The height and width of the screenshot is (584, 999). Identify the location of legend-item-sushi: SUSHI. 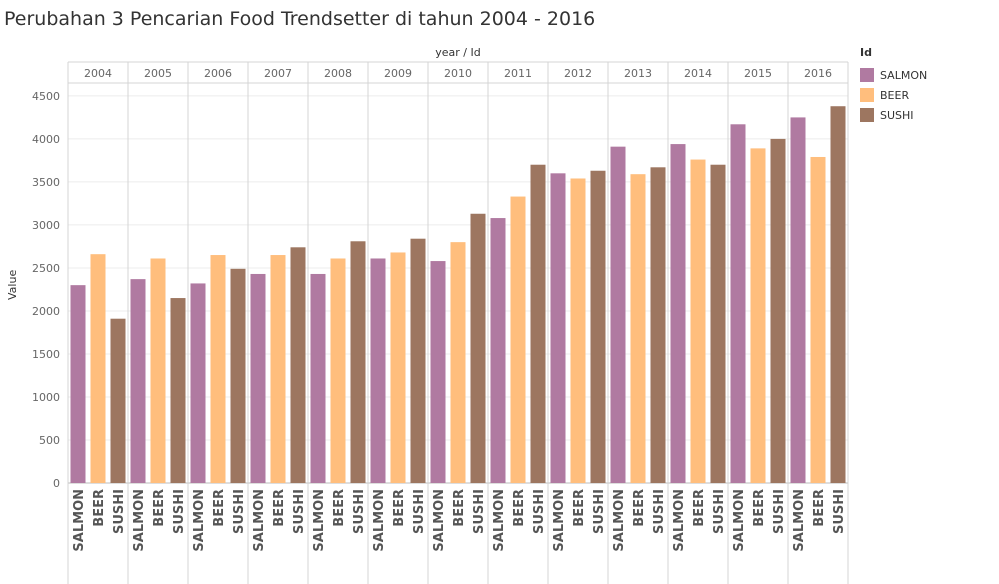
(893, 115).